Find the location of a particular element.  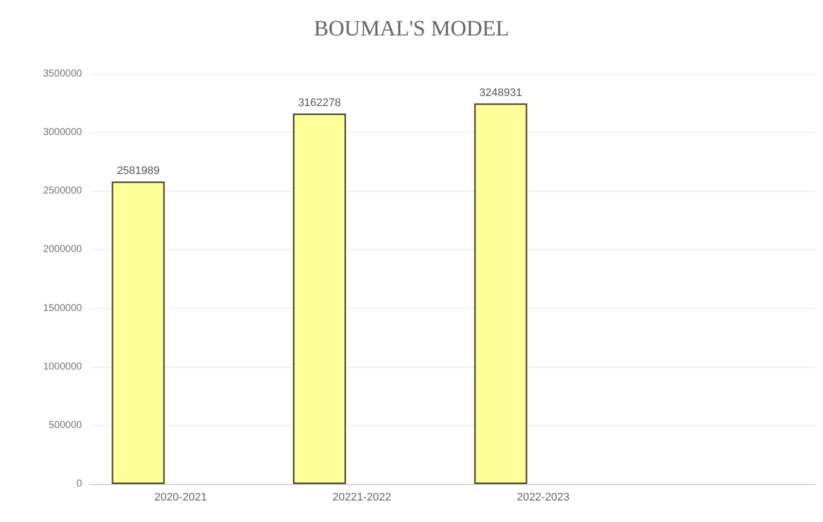

y-tick-label: 1500000 is located at coordinates (62, 308).